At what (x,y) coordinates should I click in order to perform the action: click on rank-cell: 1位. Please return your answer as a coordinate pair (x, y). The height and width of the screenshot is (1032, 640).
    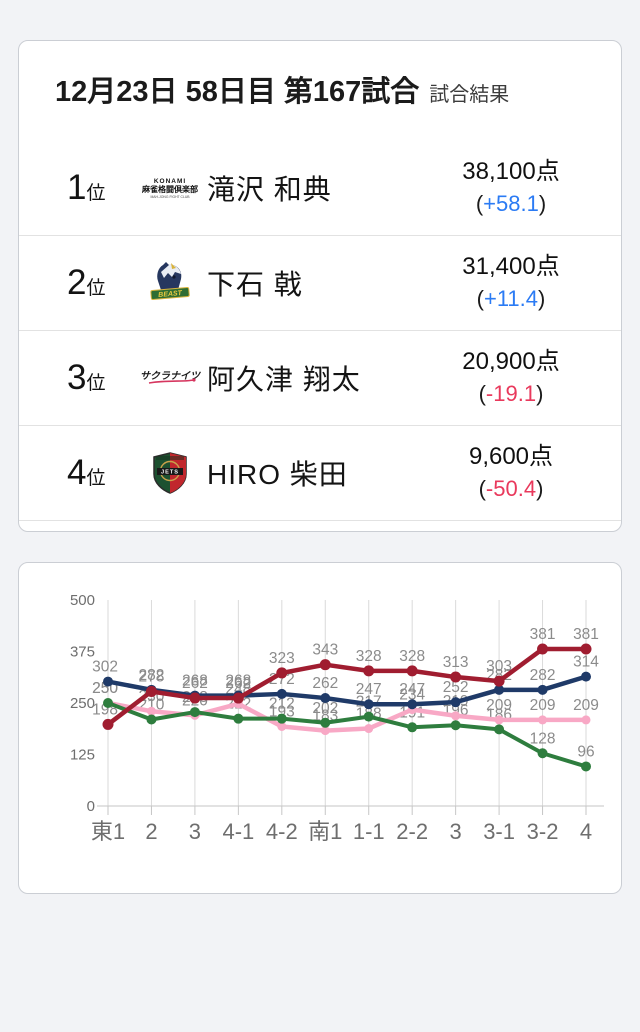
    Looking at the image, I should click on (100, 188).